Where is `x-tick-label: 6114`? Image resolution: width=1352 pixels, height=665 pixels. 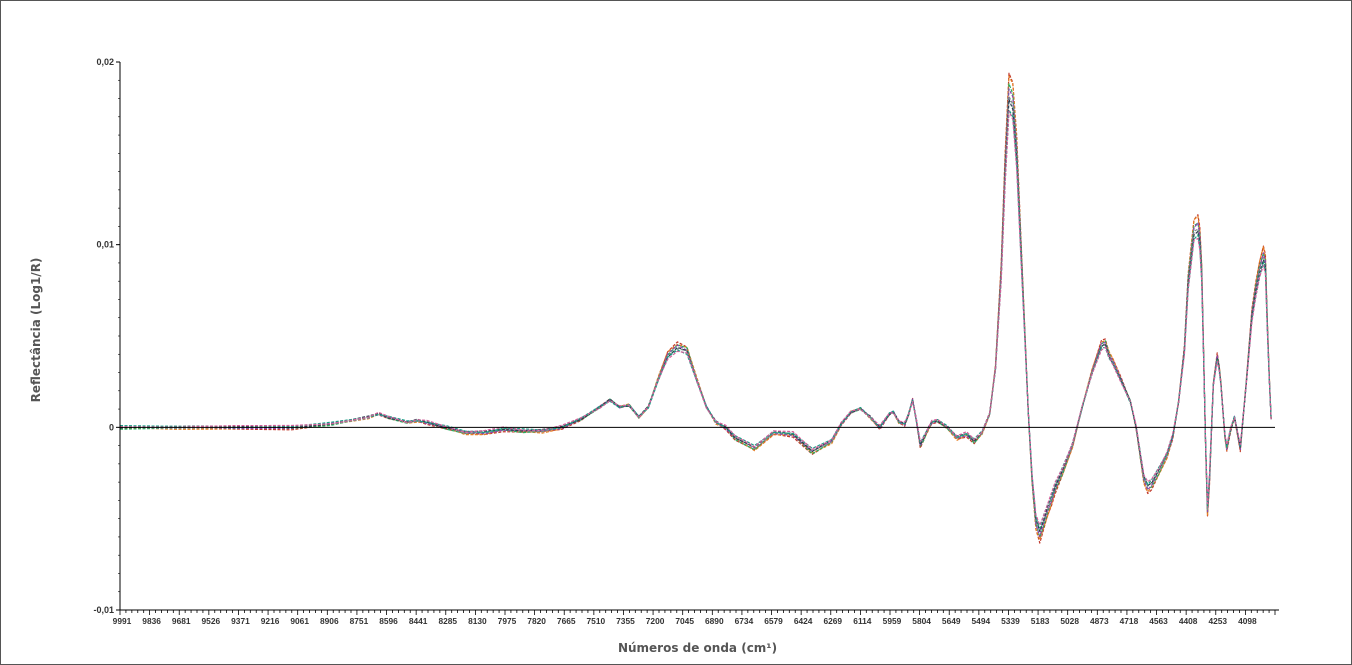 x-tick-label: 6114 is located at coordinates (862, 621).